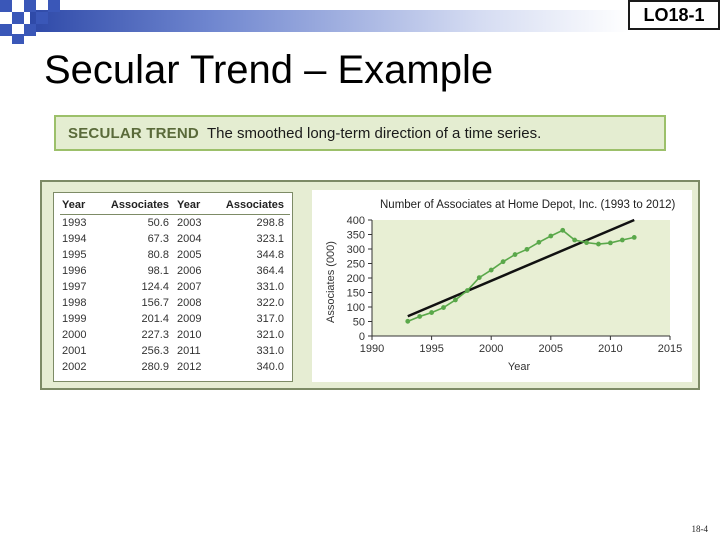 Image resolution: width=720 pixels, height=540 pixels. I want to click on table-row: 1996 98.1 2006 364.4, so click(175, 271).